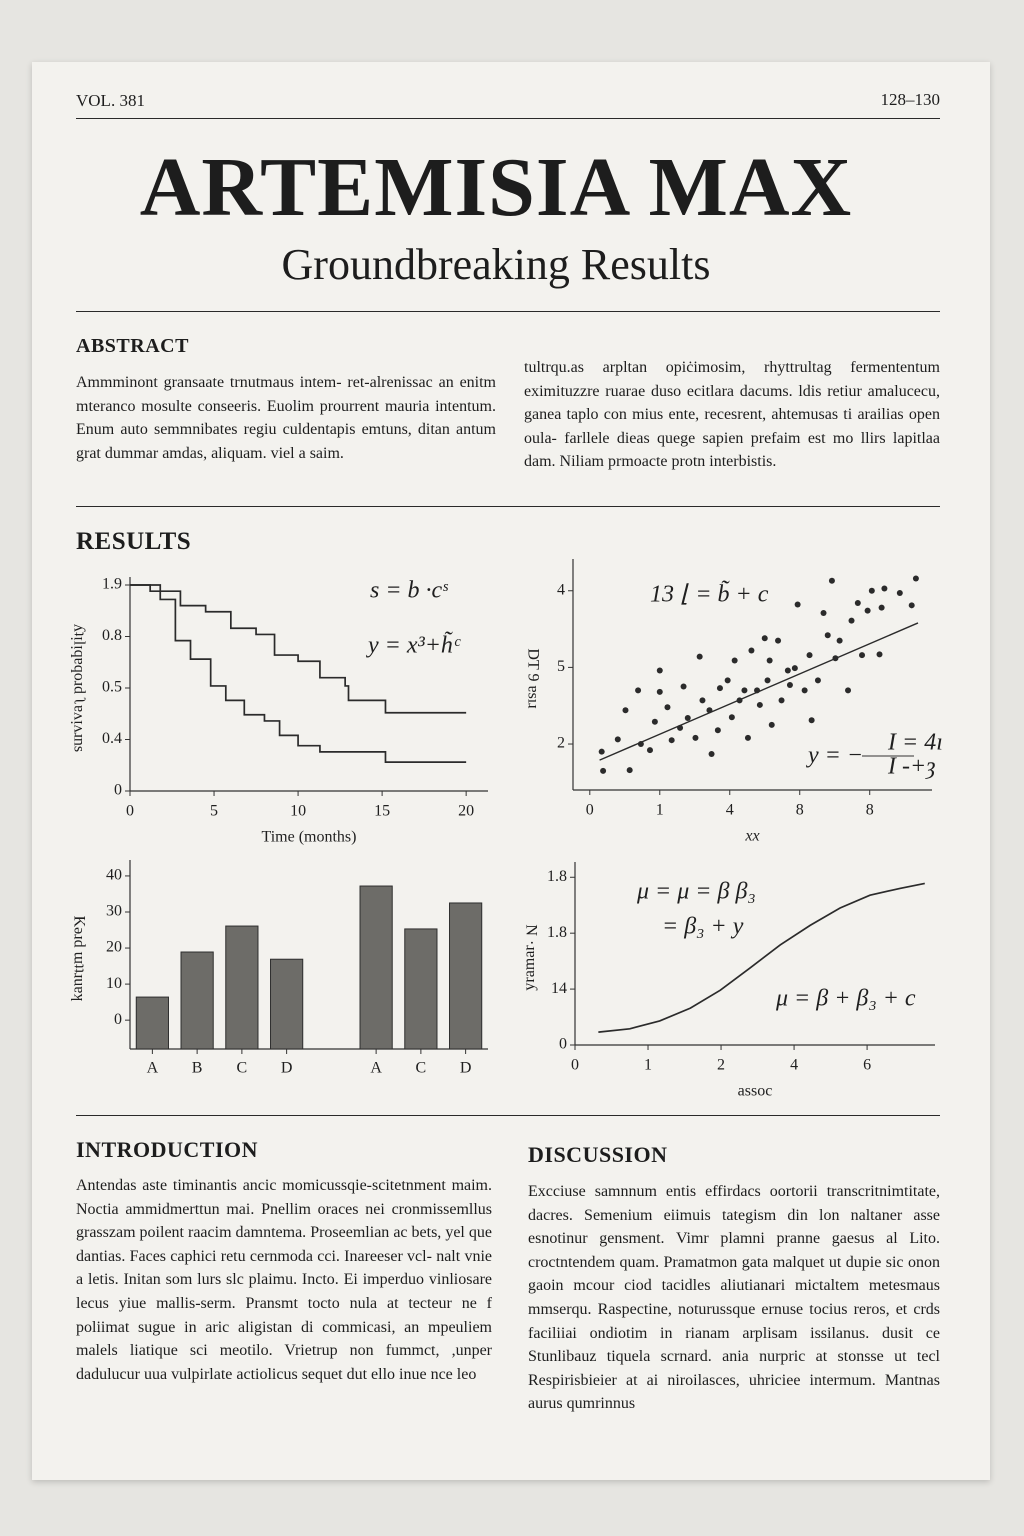 The width and height of the screenshot is (1024, 1536). I want to click on y-tick-label: 20, so click(114, 947).